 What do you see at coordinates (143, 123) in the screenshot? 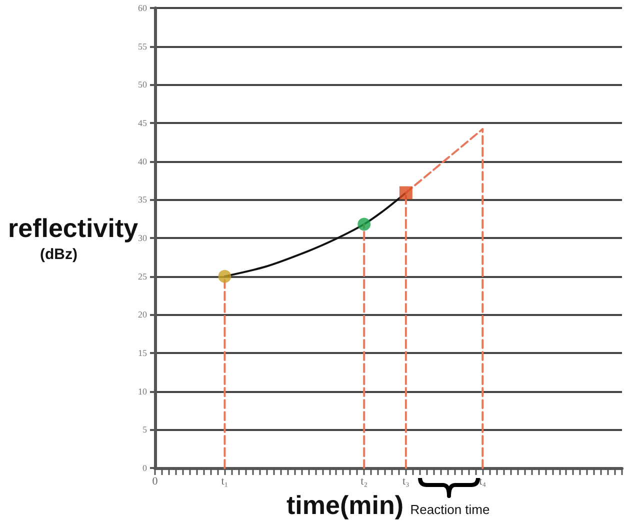
I see `y-tick-label: 45` at bounding box center [143, 123].